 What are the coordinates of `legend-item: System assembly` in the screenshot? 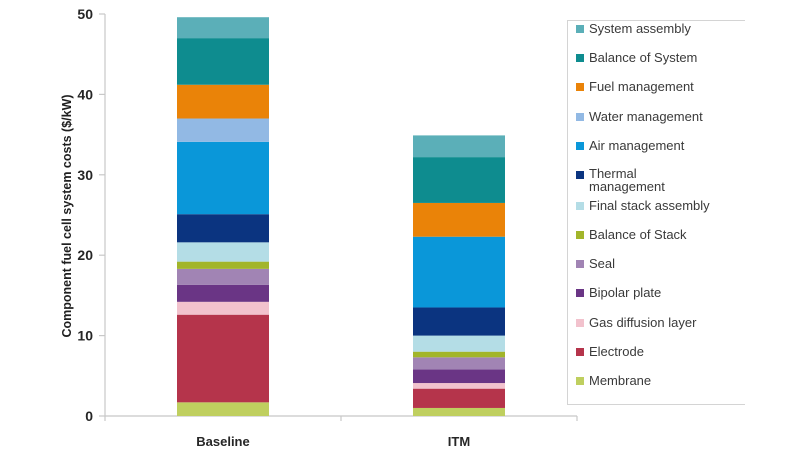 It's located at (657, 28).